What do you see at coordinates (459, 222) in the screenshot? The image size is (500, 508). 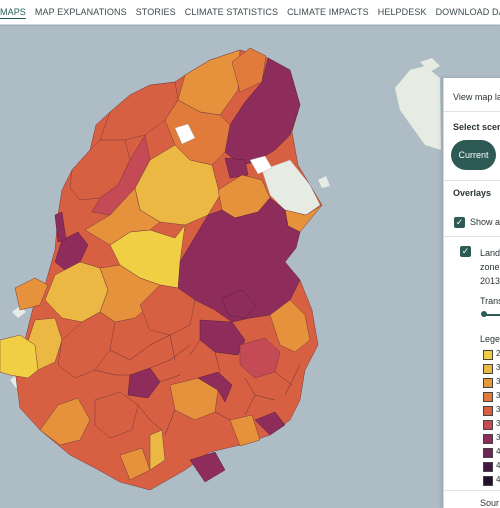 I see `show-all-checkbox: ✓` at bounding box center [459, 222].